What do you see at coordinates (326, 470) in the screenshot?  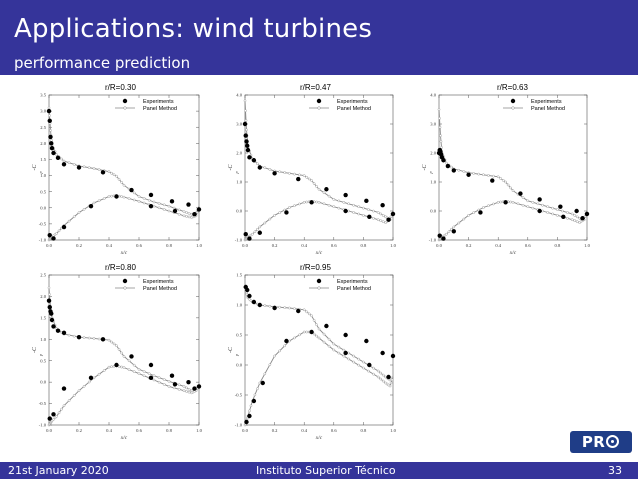 I see `footer-institution: Instituto Superior Técnico` at bounding box center [326, 470].